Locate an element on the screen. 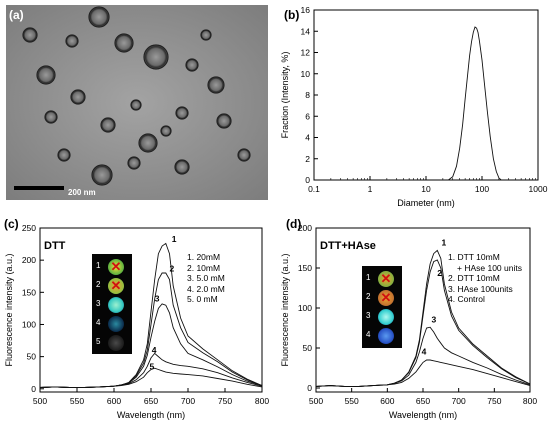  x-tick-label: 100 is located at coordinates (482, 189).